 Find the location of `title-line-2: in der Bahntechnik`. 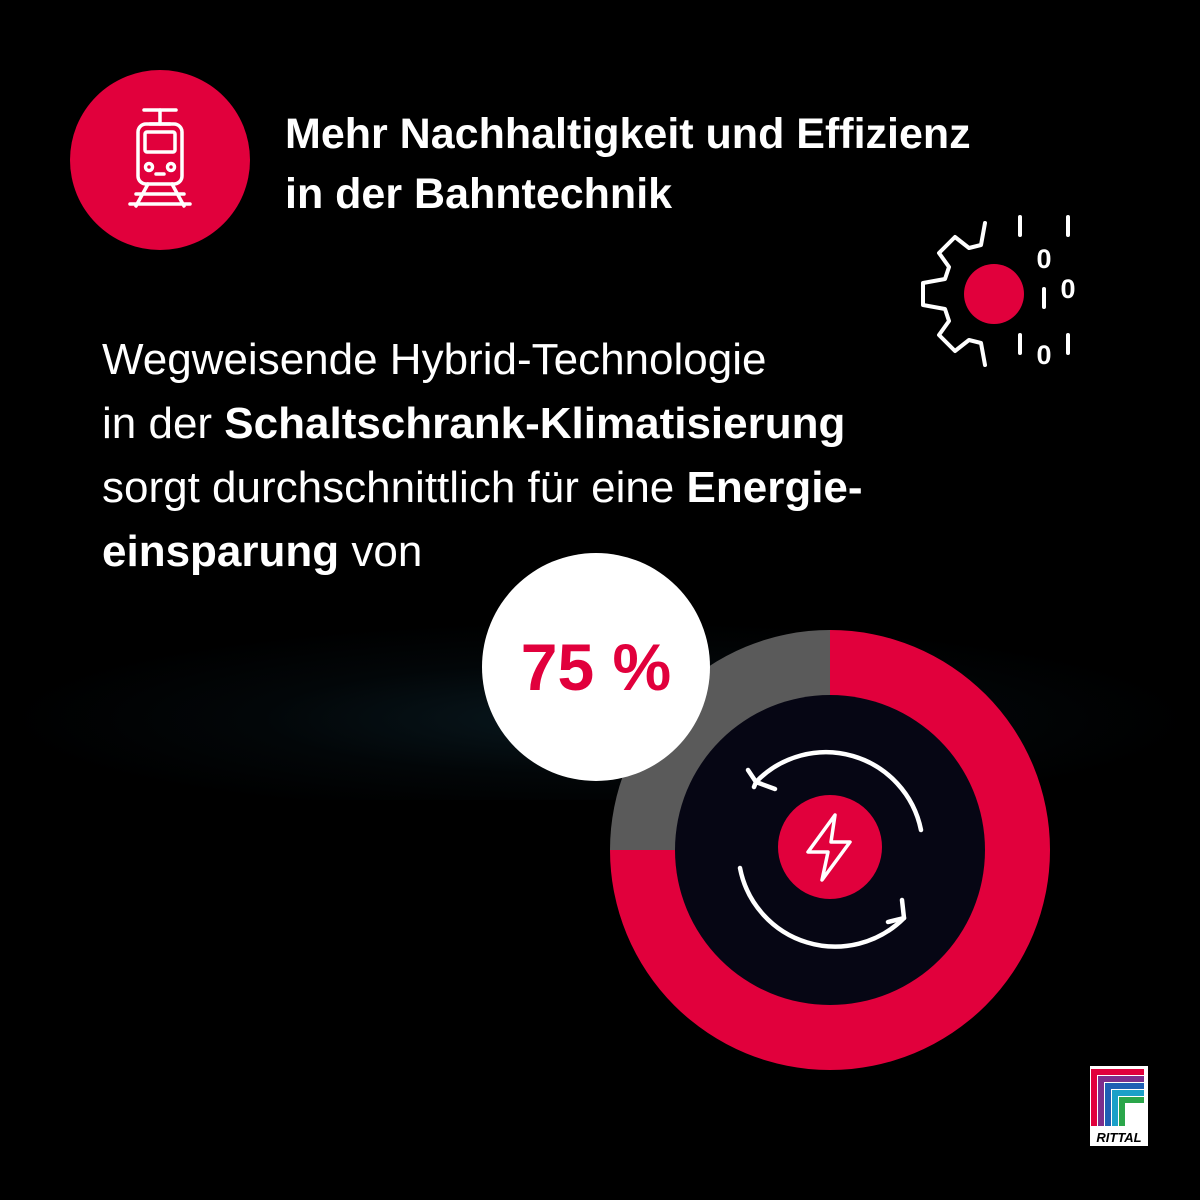

title-line-2: in der Bahntechnik is located at coordinates (479, 194).